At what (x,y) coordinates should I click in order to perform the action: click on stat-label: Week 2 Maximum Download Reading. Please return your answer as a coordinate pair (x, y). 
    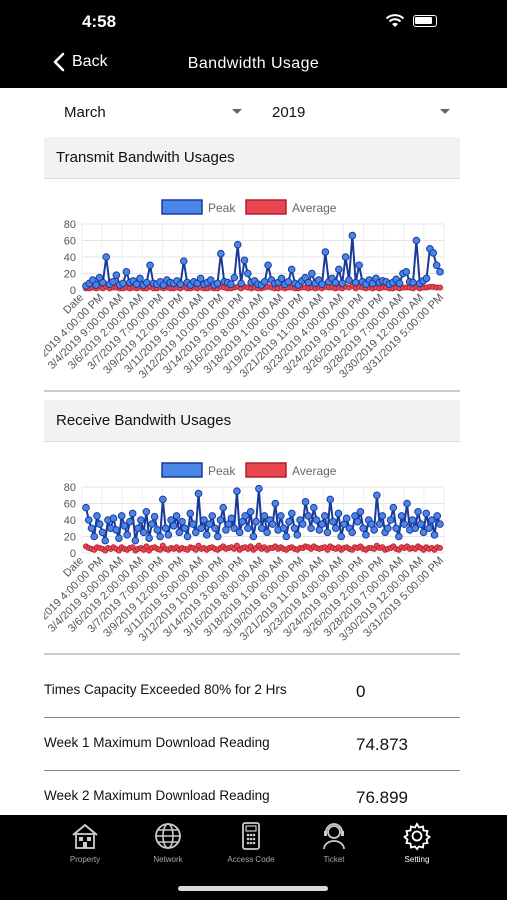
    Looking at the image, I should click on (157, 795).